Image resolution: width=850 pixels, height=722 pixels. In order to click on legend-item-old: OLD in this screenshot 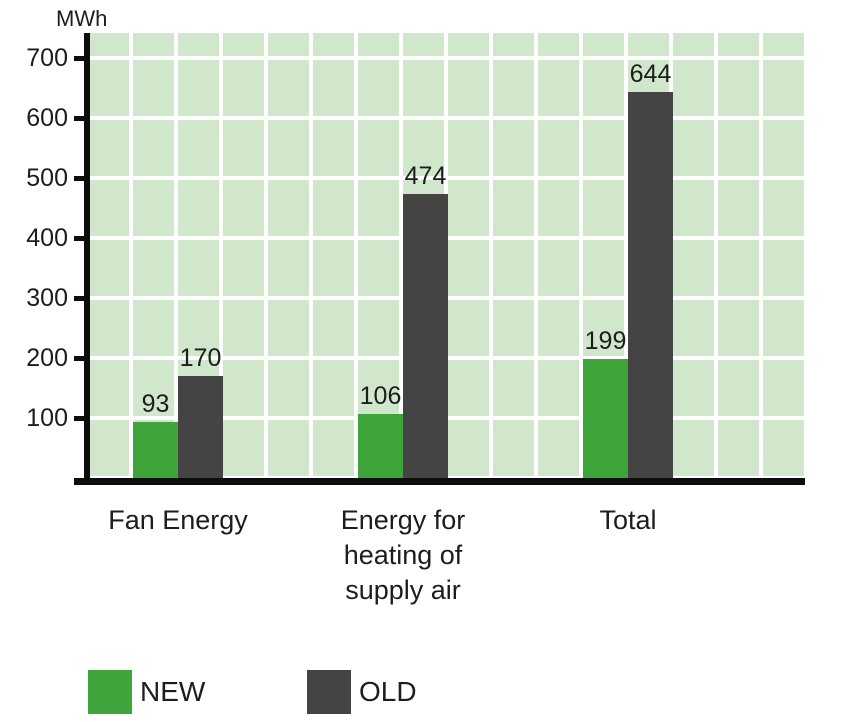, I will do `click(362, 692)`.